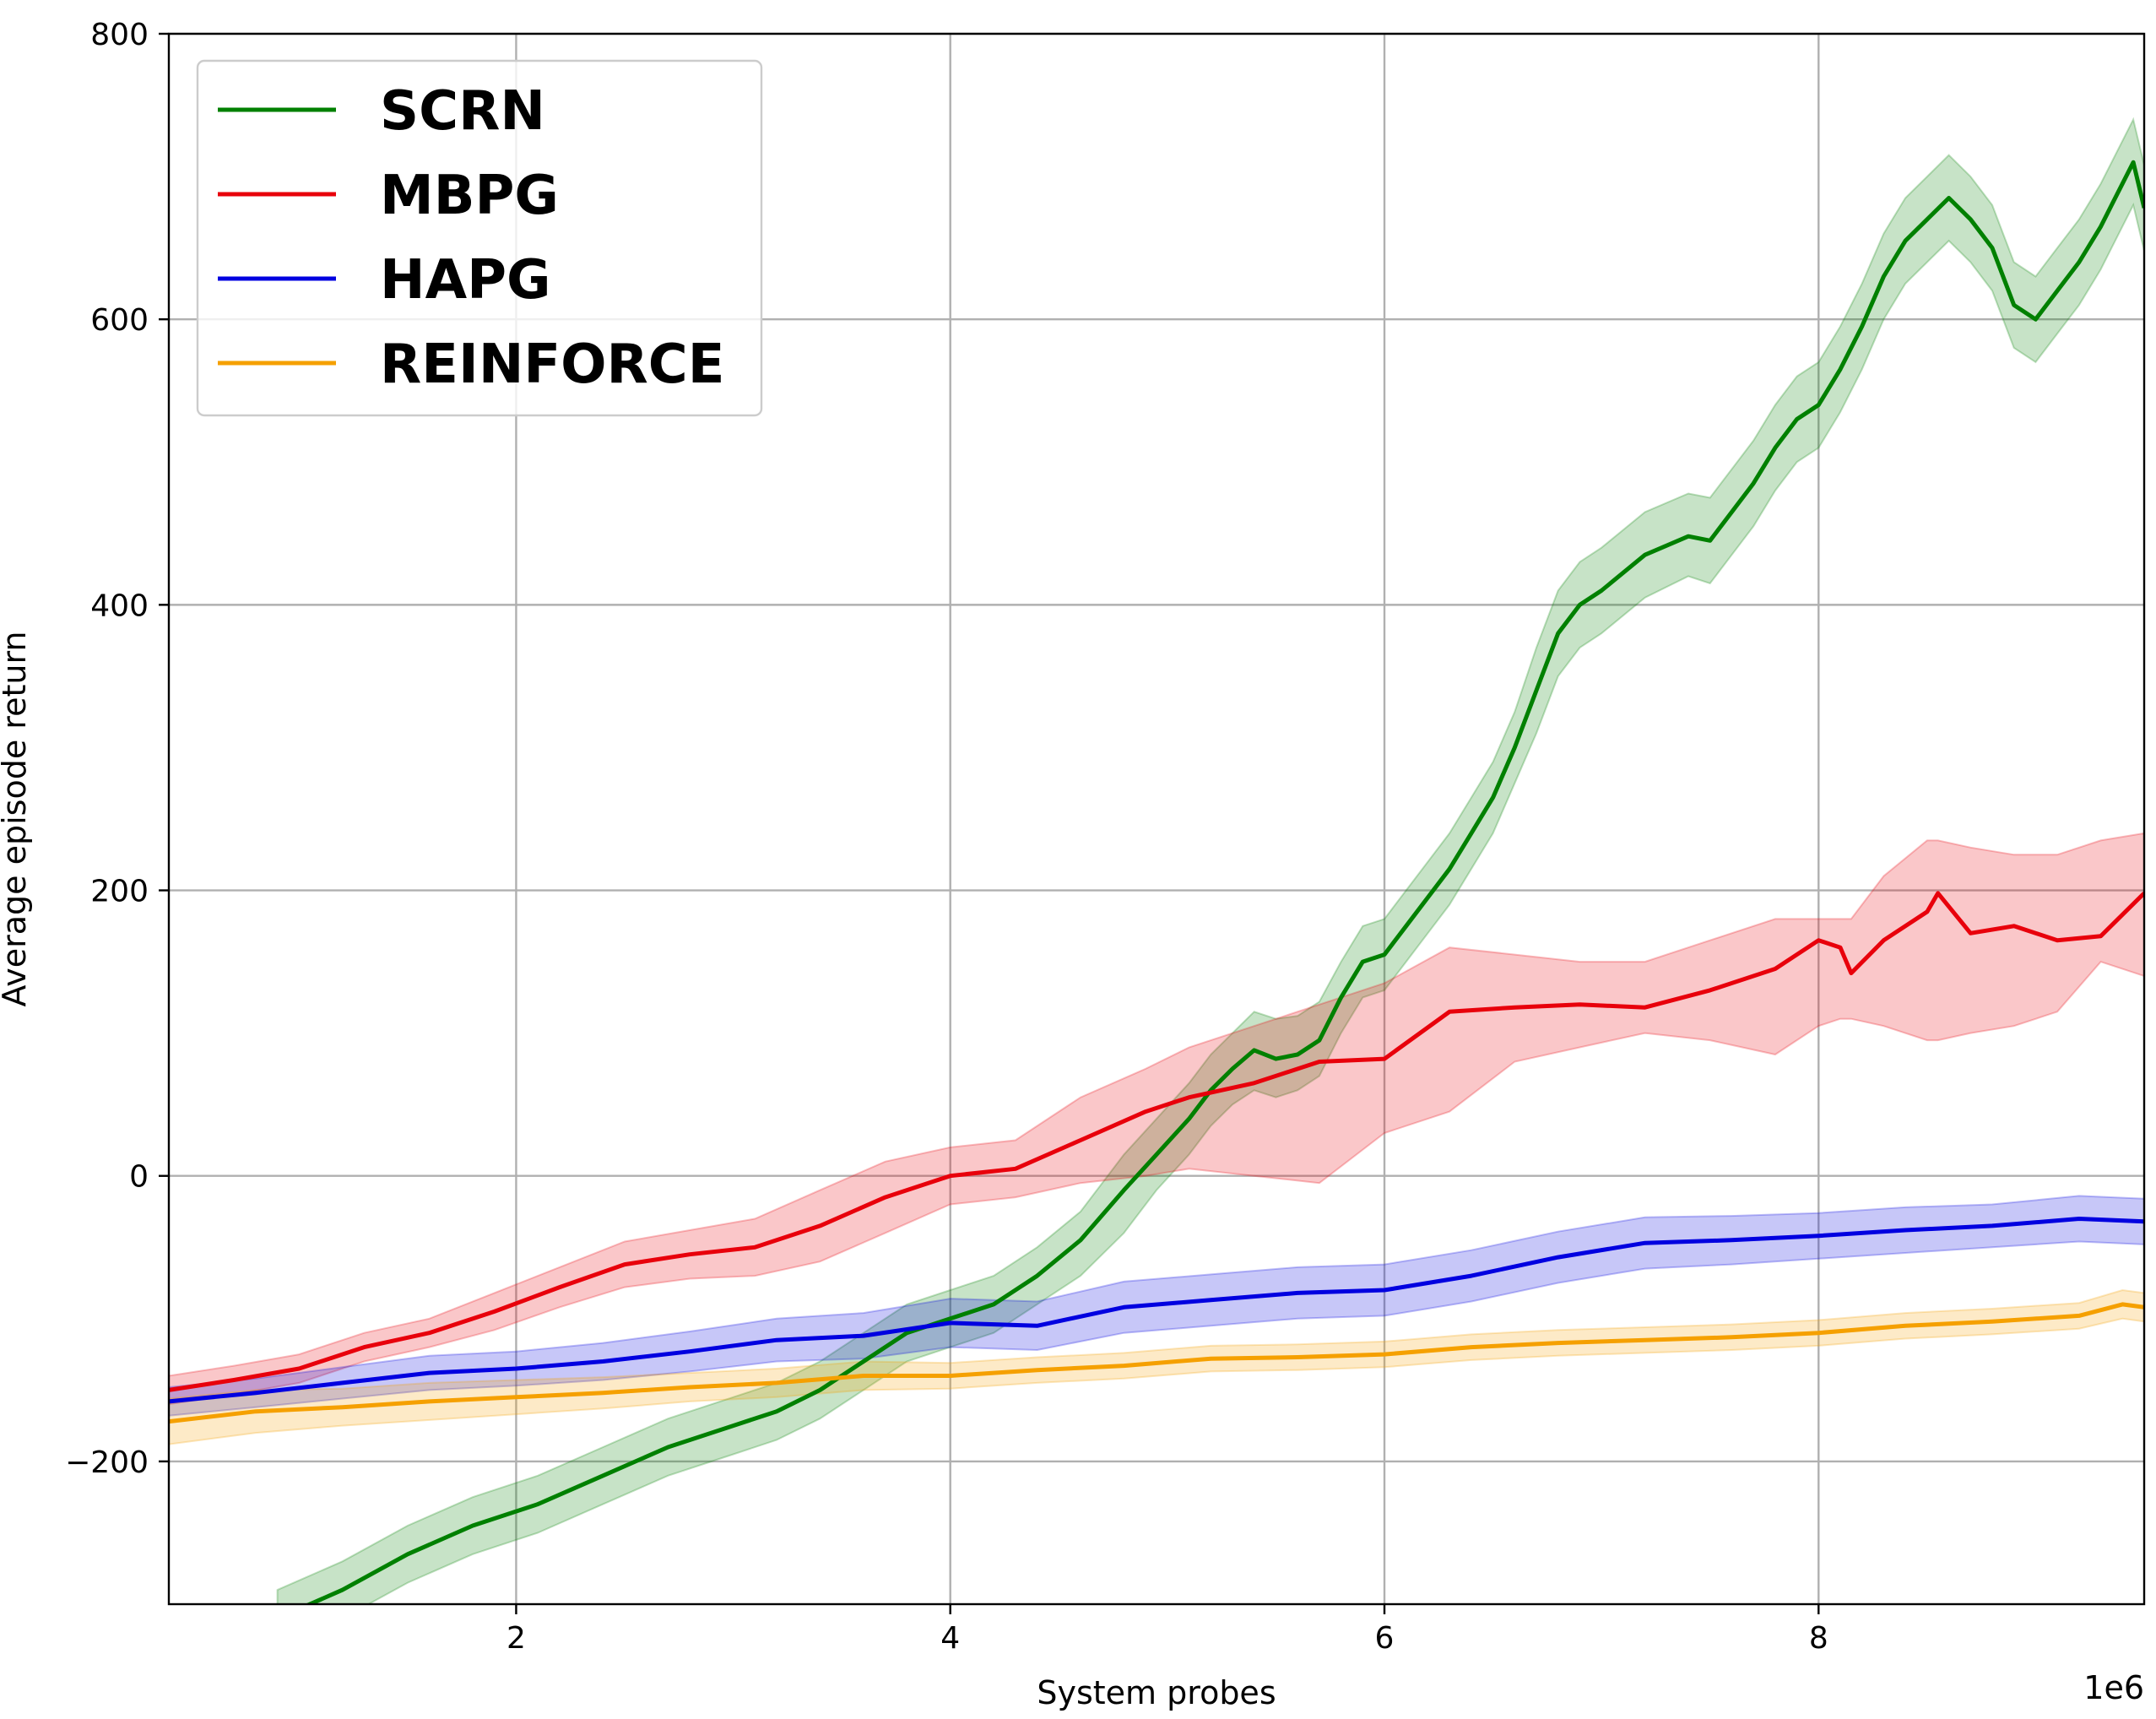 The height and width of the screenshot is (1719, 2156). I want to click on y-tick-label: 200, so click(119, 892).